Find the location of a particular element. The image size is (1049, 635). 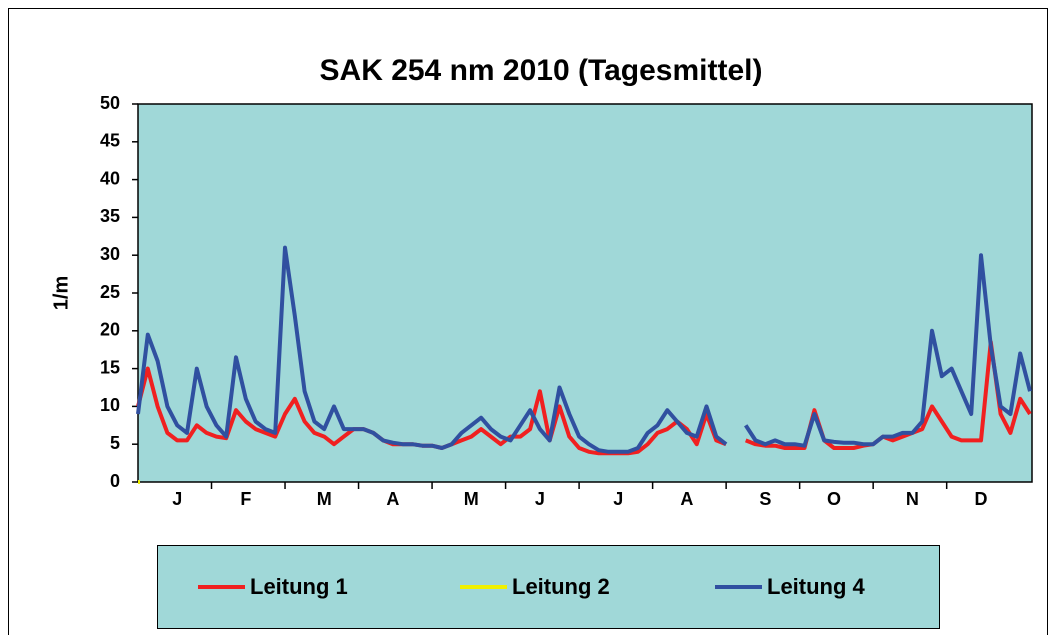

x-tick-label: N is located at coordinates (912, 499).